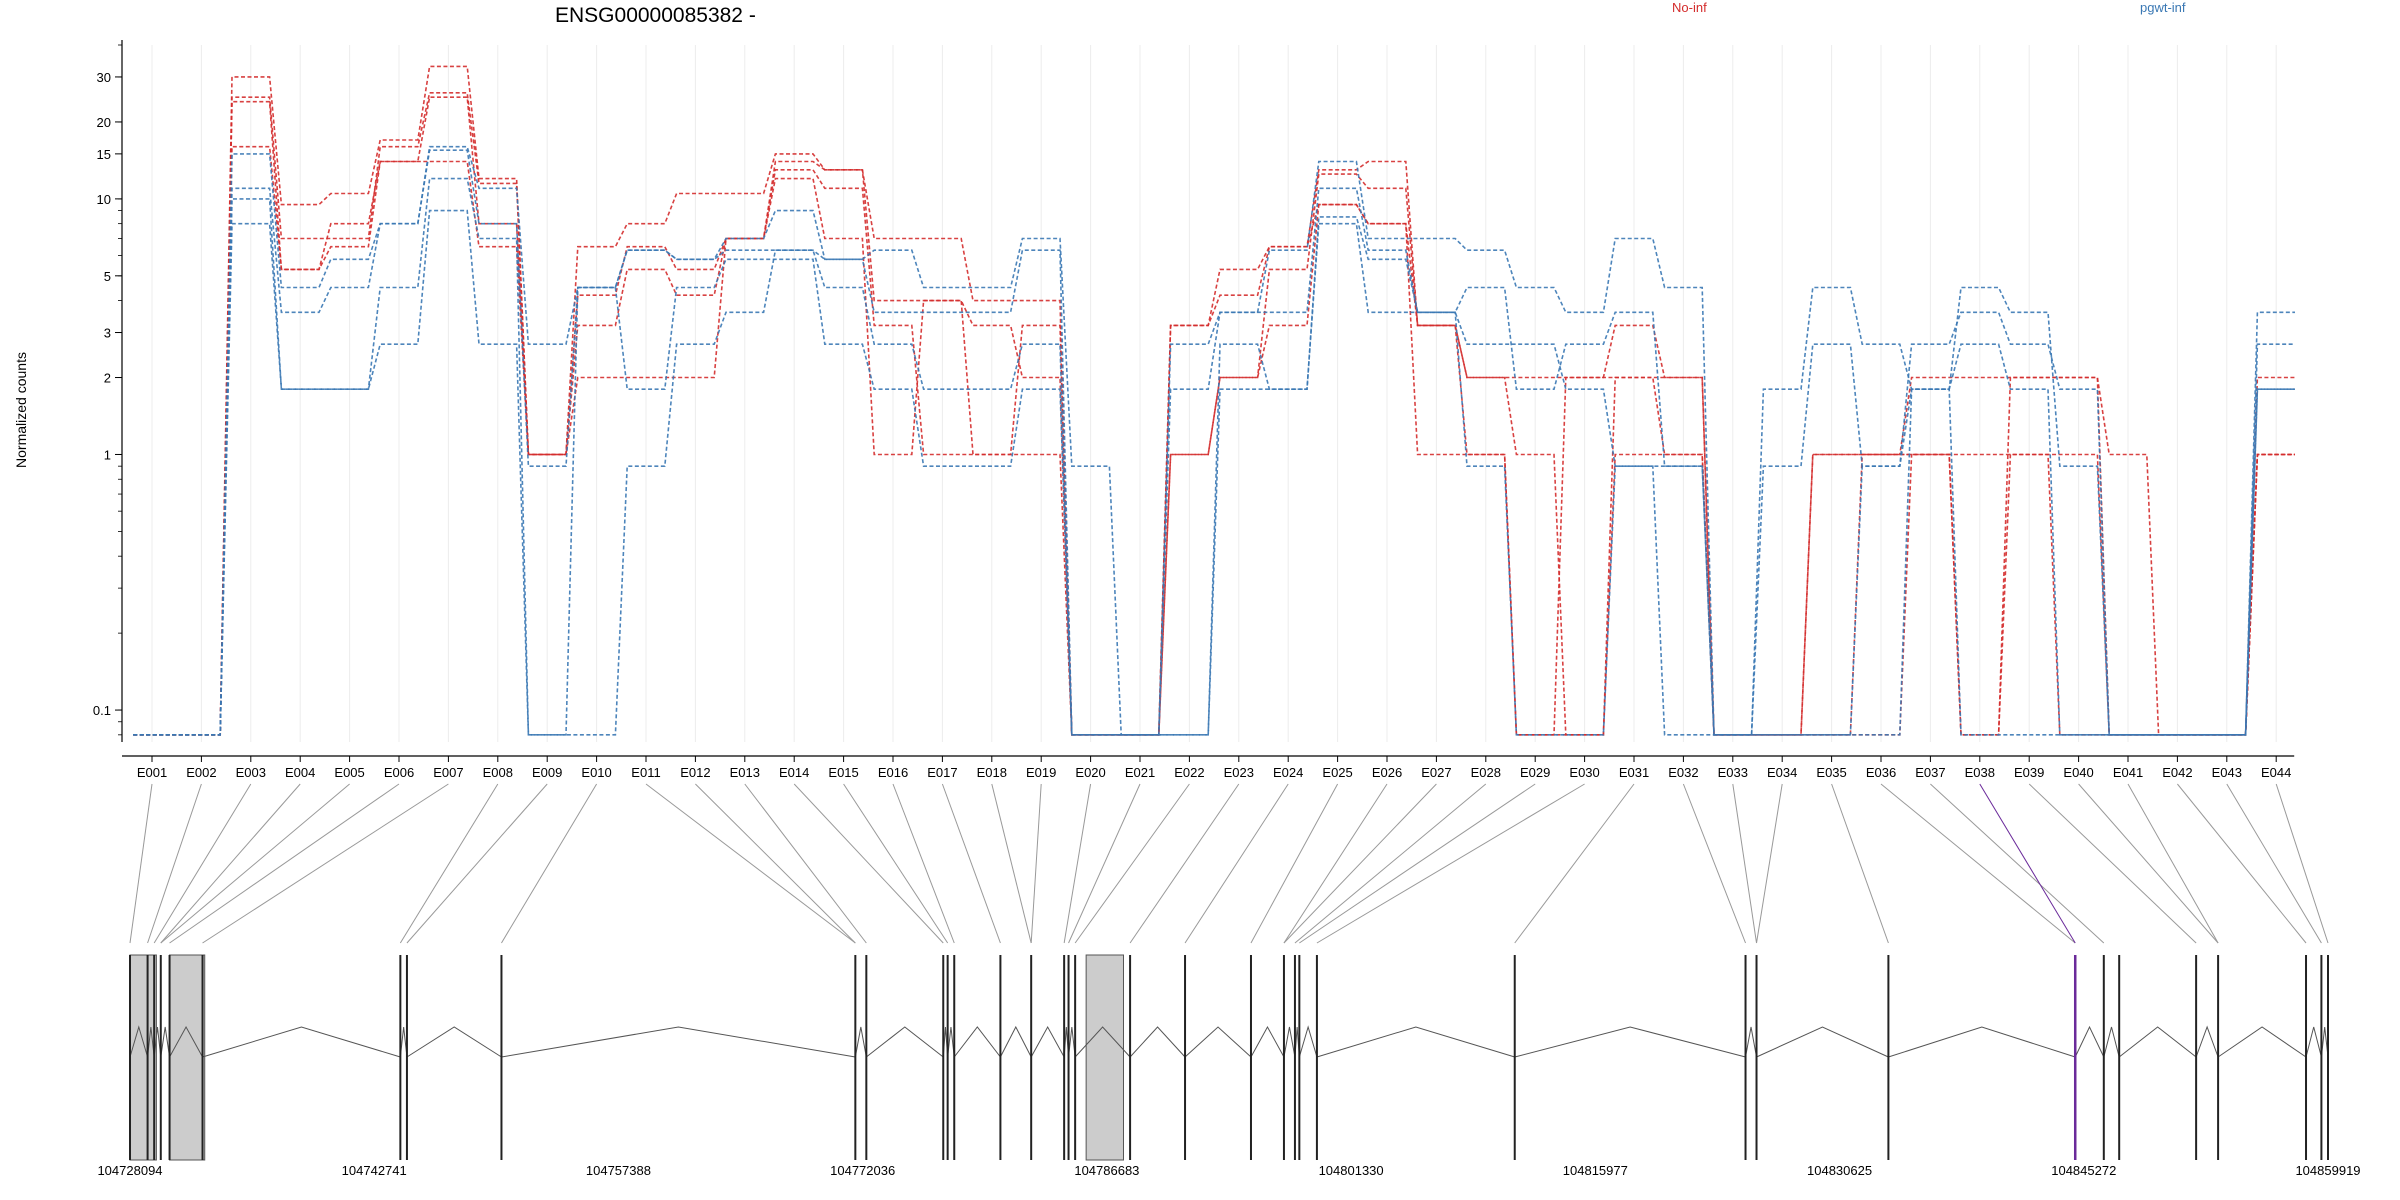 This screenshot has height=1200, width=2400. I want to click on y-tick-label: 1, so click(107, 454).